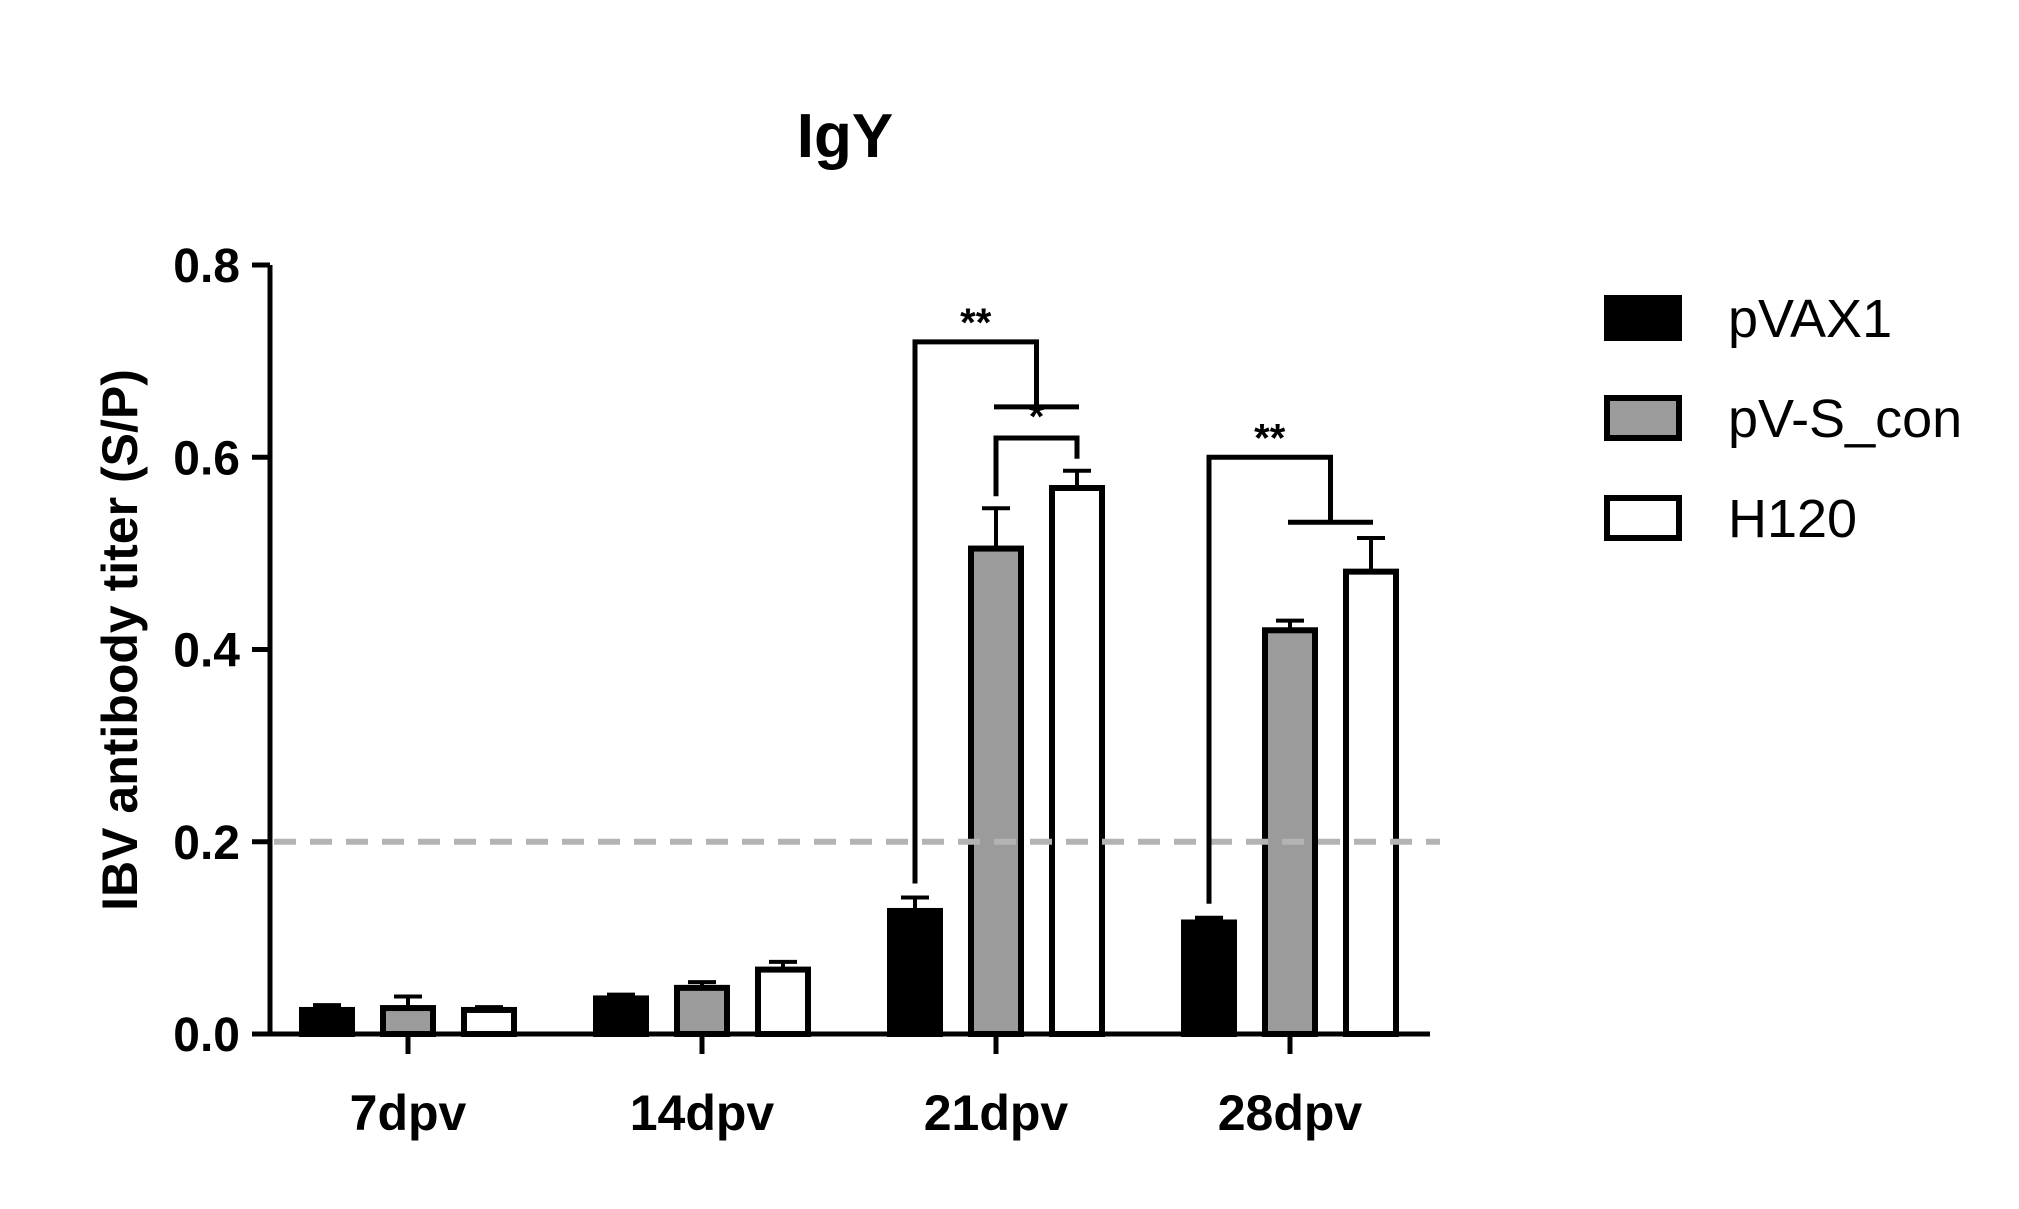 The image size is (2019, 1209). What do you see at coordinates (996, 1113) in the screenshot?
I see `x-tick-label: 21dpv` at bounding box center [996, 1113].